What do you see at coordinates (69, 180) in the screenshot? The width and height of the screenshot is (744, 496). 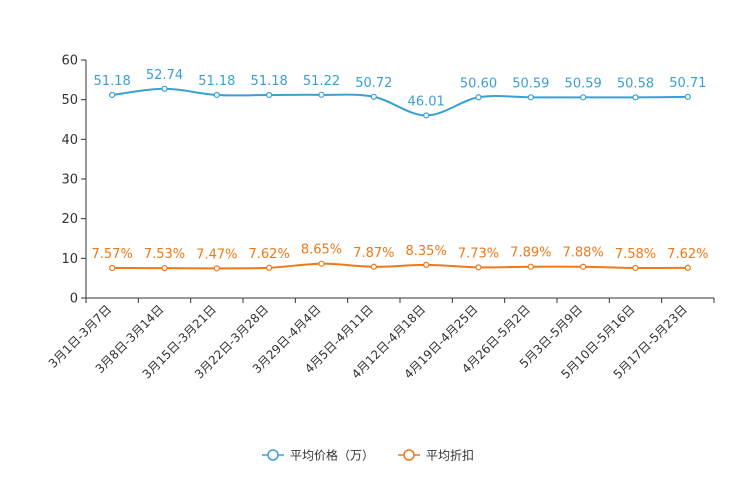 I see `y-tick-label: 30` at bounding box center [69, 180].